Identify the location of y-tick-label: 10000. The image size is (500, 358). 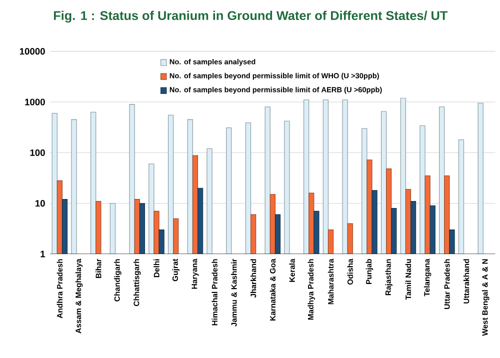
(32, 51).